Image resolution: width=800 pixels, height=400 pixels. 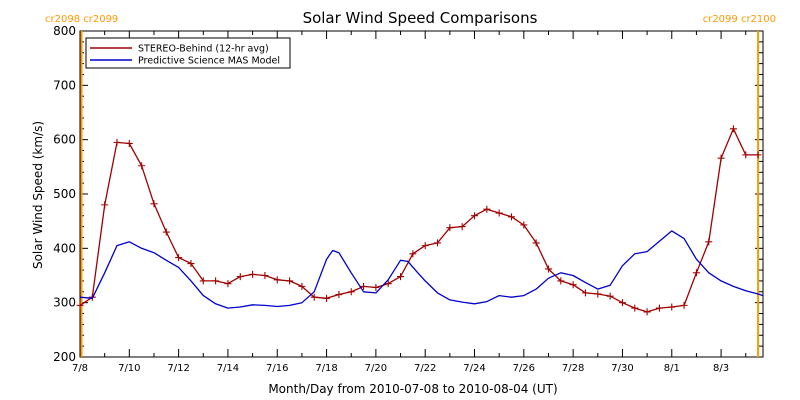 What do you see at coordinates (209, 61) in the screenshot?
I see `legend-label-2: Predictive Science MAS Model` at bounding box center [209, 61].